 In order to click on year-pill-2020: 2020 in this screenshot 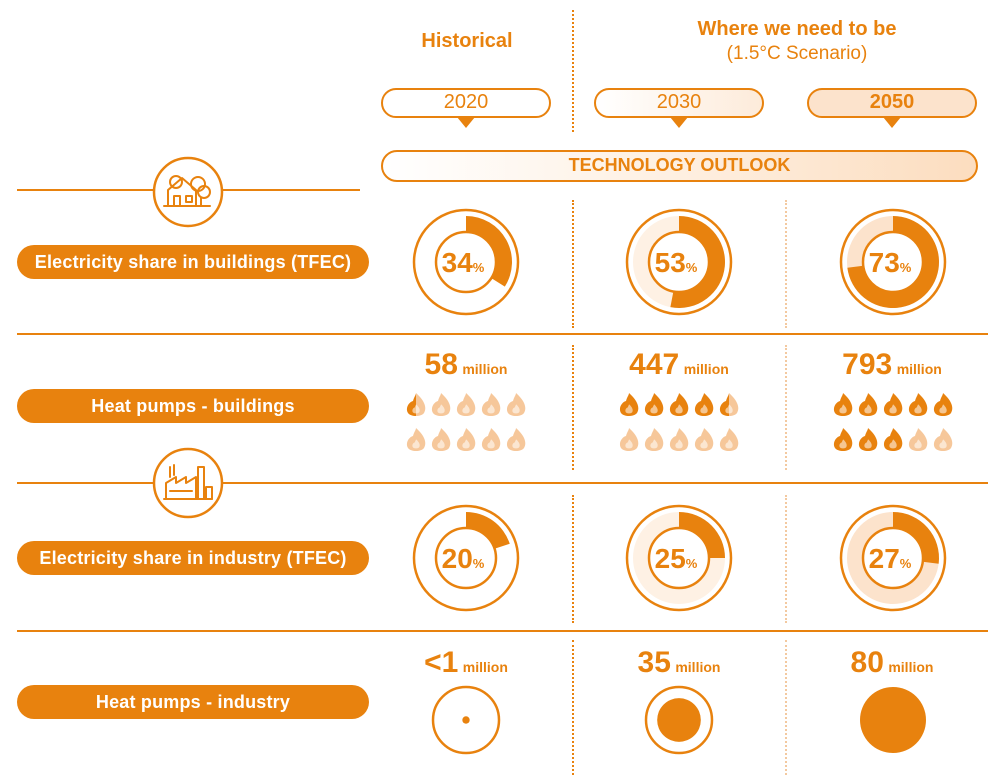, I will do `click(466, 108)`.